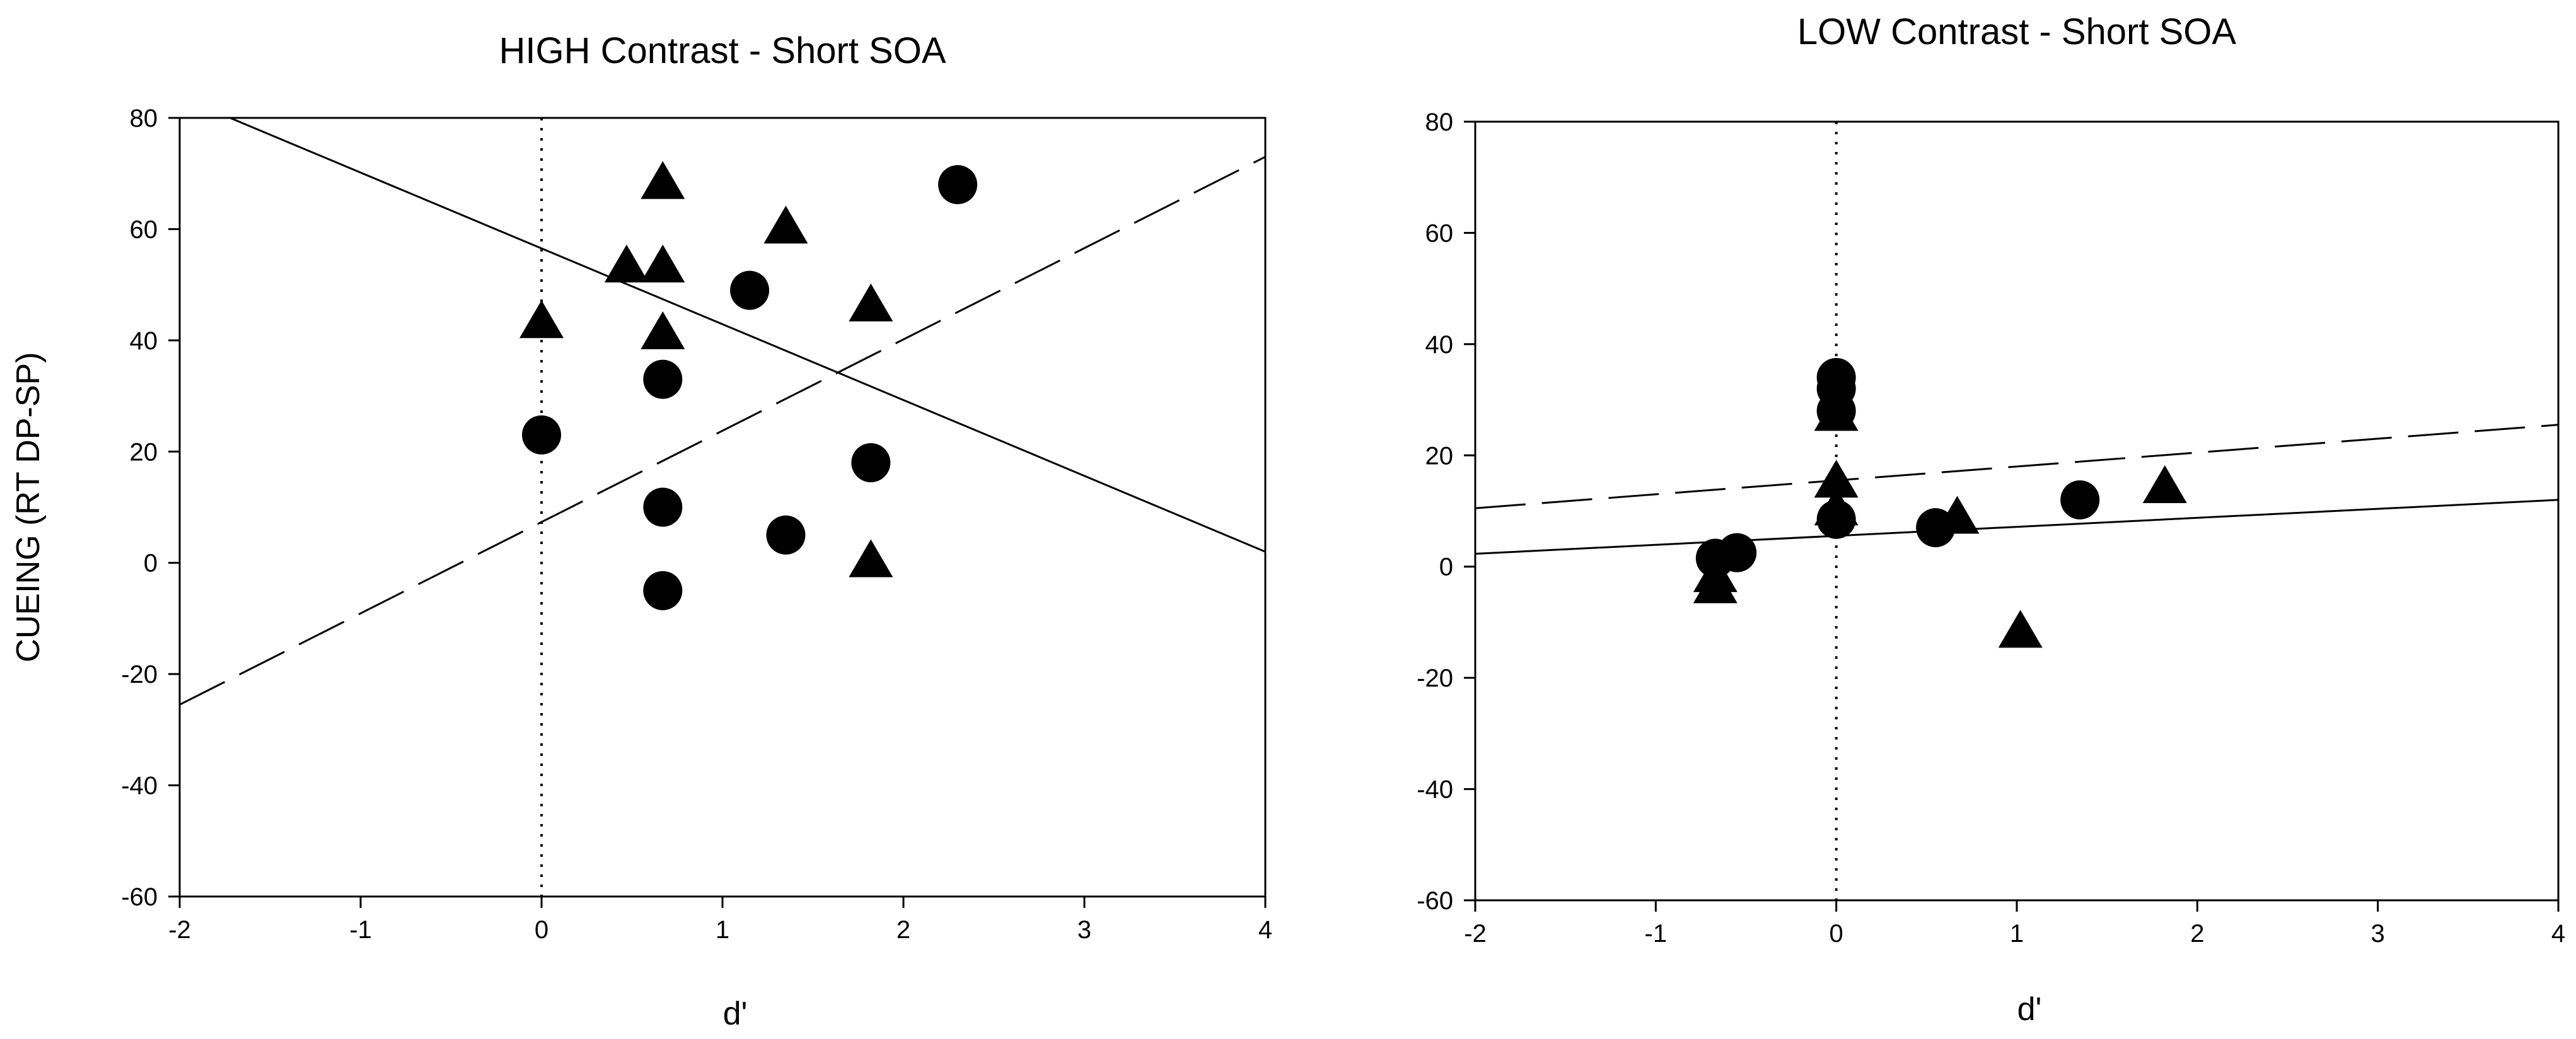  I want to click on chart-title: HIGH Contrast - Short SOA, so click(723, 50).